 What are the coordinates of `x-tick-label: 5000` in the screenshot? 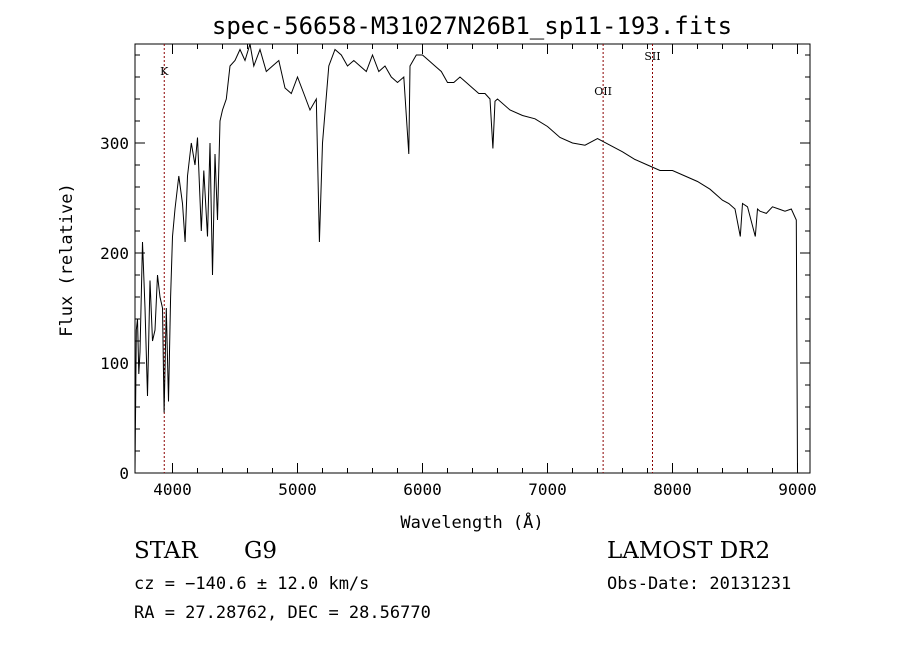 It's located at (297, 489).